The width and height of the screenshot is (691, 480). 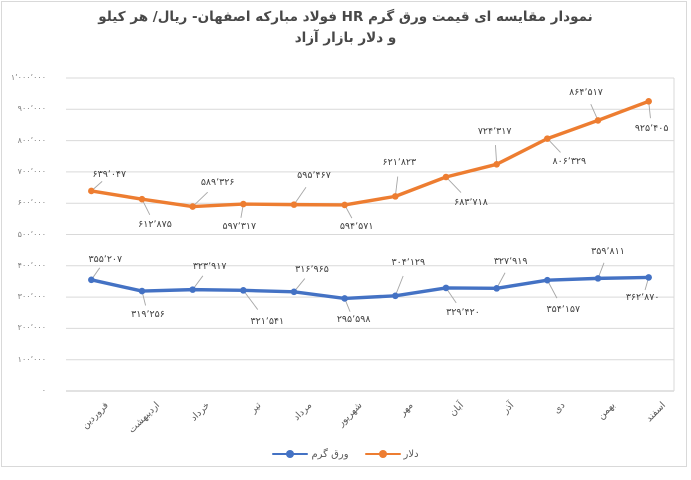 What do you see at coordinates (31, 234) in the screenshot?
I see `ytick-label-5: ۵۰۰٬۰۰۰` at bounding box center [31, 234].